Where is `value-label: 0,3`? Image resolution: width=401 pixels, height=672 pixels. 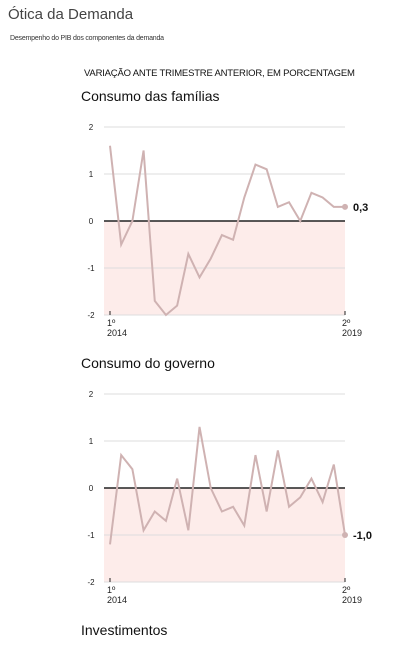
value-label: 0,3 is located at coordinates (360, 208).